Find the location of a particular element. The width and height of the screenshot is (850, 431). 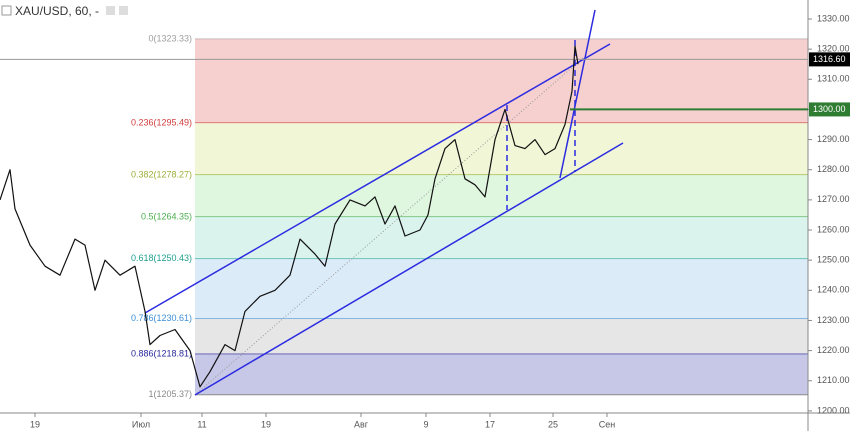

x-tick-label: 17 is located at coordinates (490, 424).